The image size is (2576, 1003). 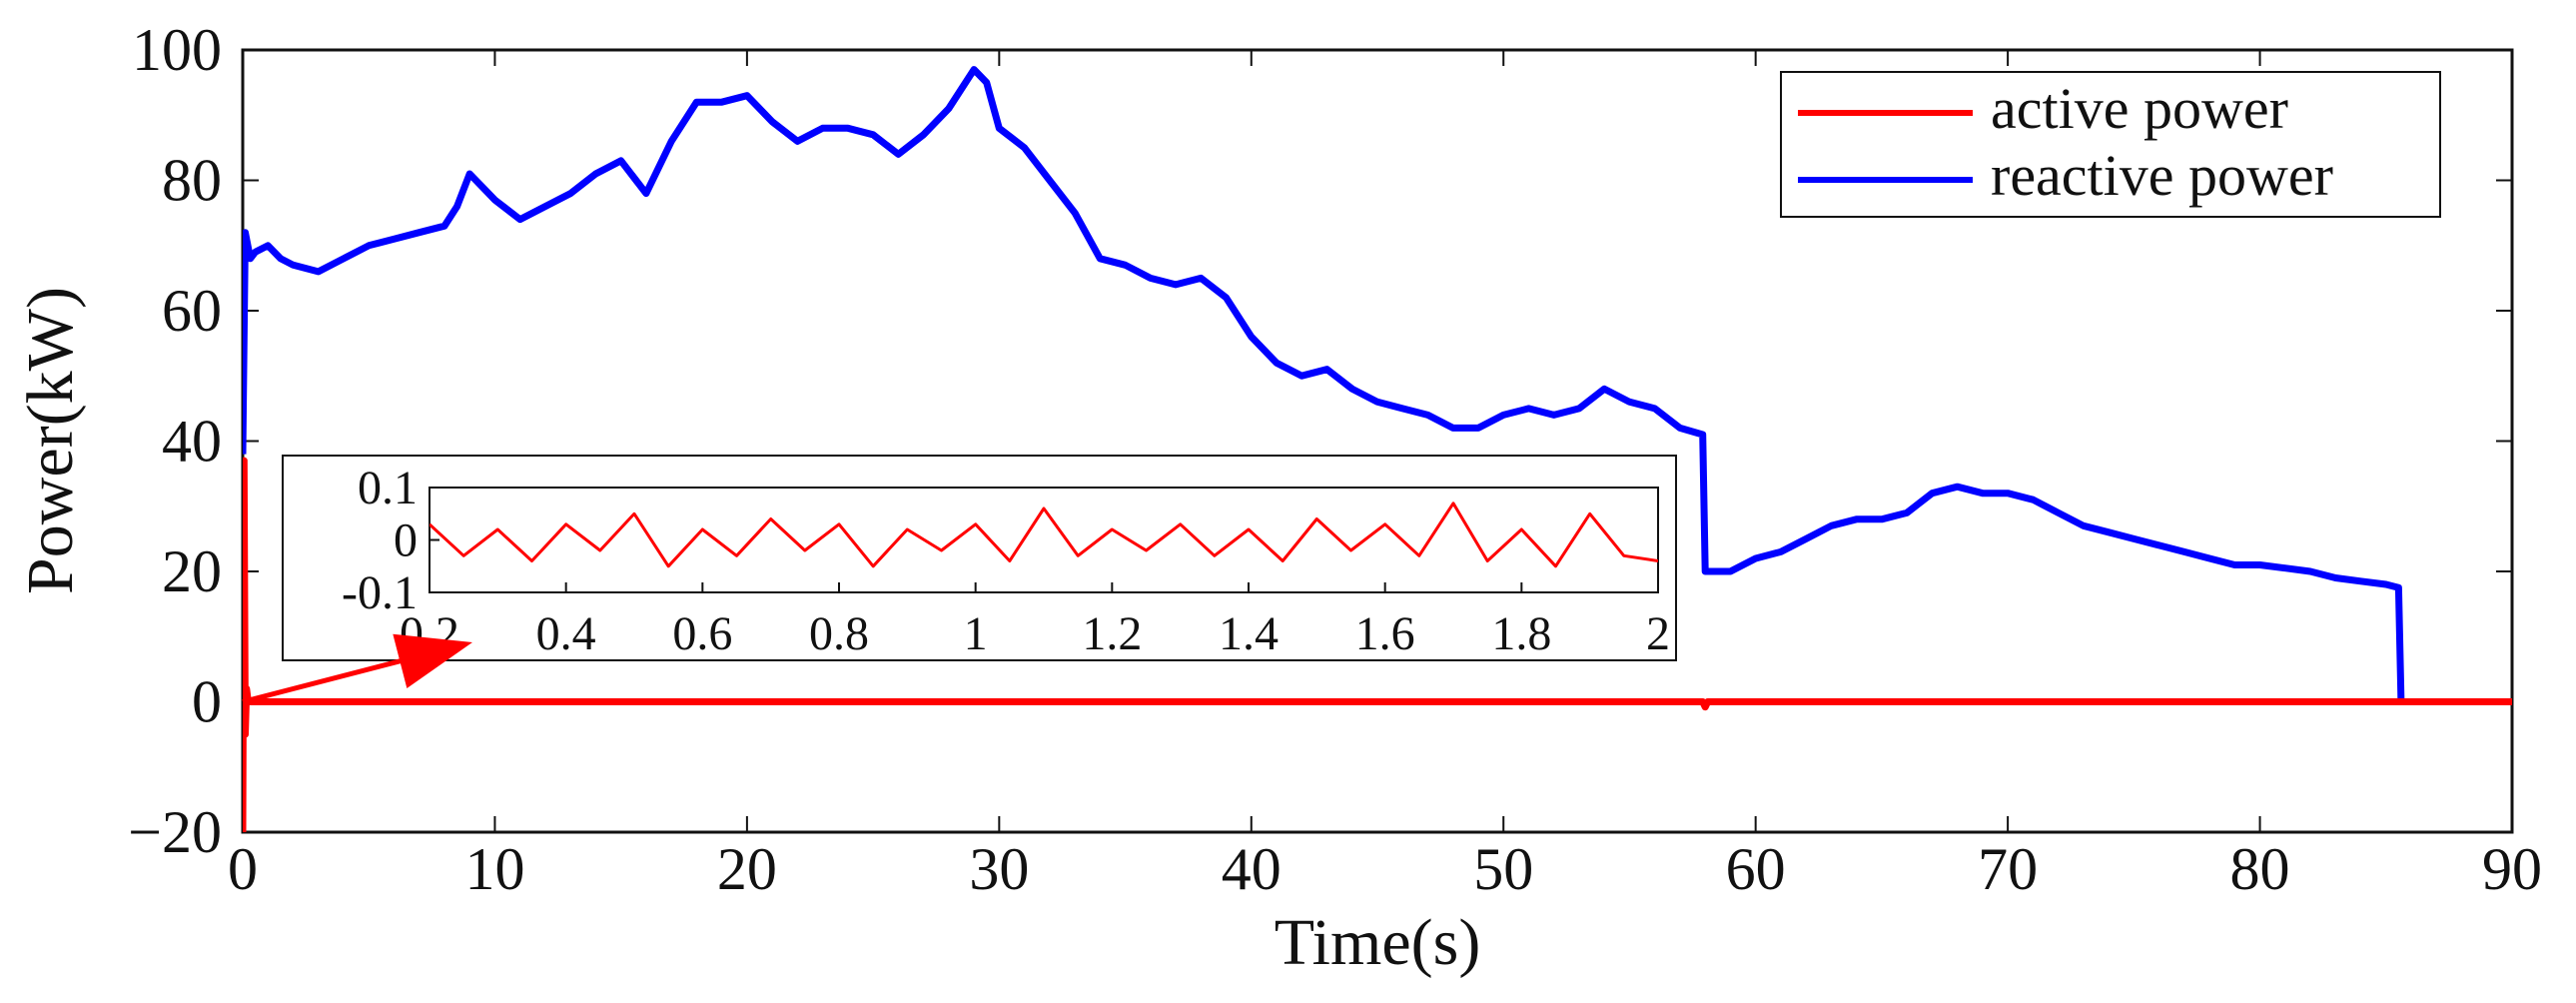 What do you see at coordinates (2139, 109) in the screenshot?
I see `legend-label-active-power: active power` at bounding box center [2139, 109].